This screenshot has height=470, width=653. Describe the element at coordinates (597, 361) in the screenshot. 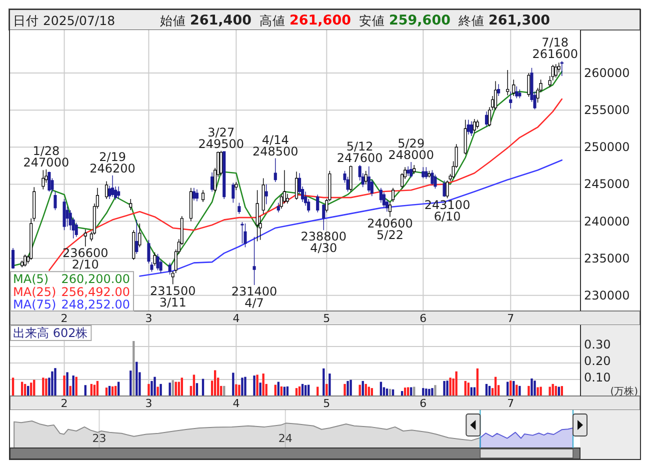

I see `y-tick-label: 0.20` at that location.